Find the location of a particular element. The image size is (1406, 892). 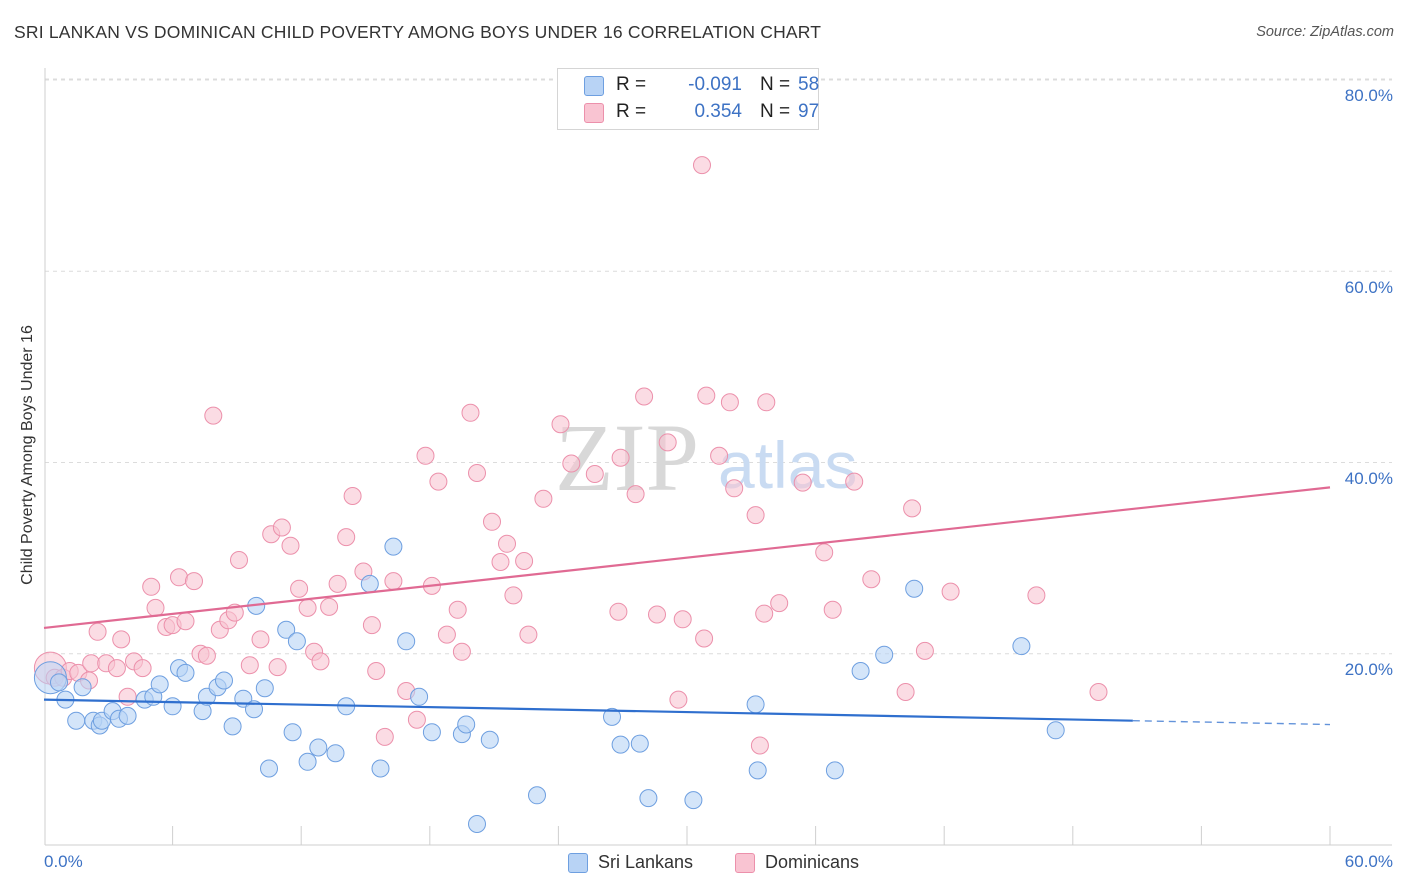

y-axis-title: Child Poverty Among Boys Under 16 is located at coordinates (27, 455).